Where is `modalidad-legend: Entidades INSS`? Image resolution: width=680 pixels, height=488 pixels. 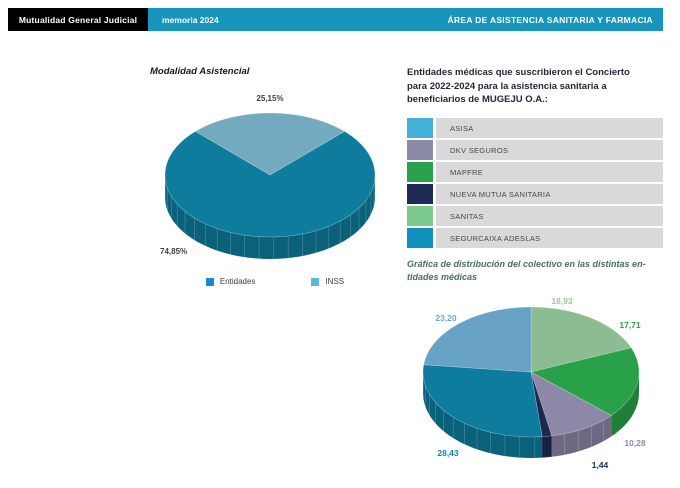 modalidad-legend: Entidades INSS is located at coordinates (275, 281).